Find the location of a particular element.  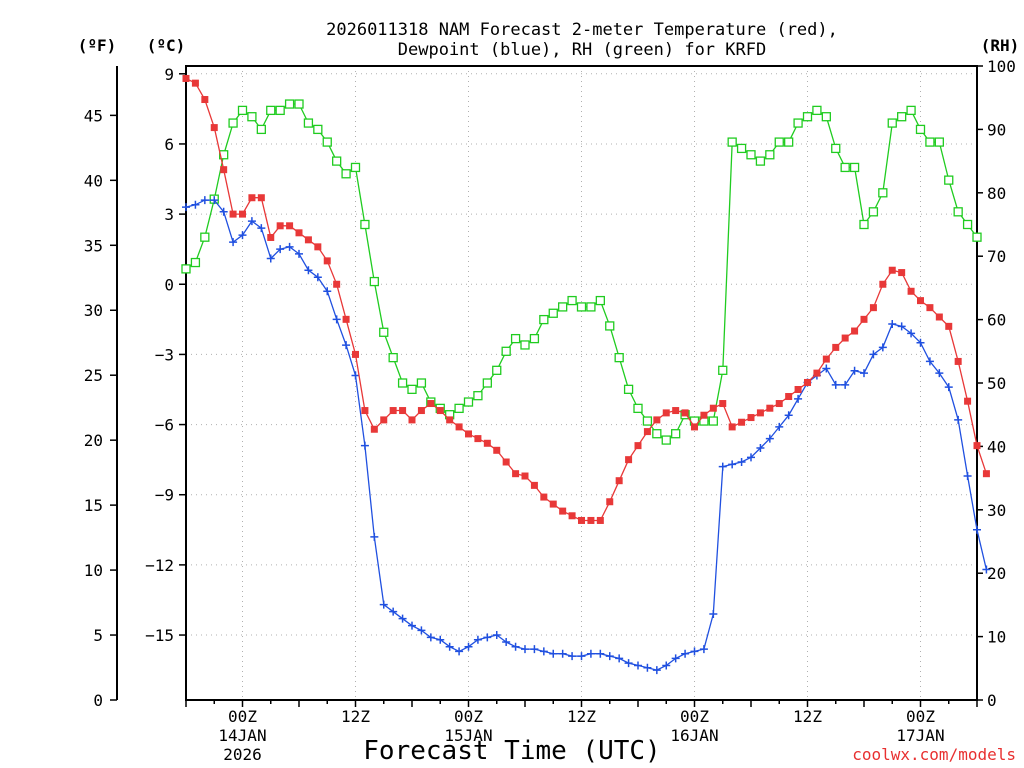

rh-tick-label: 70 is located at coordinates (996, 256).